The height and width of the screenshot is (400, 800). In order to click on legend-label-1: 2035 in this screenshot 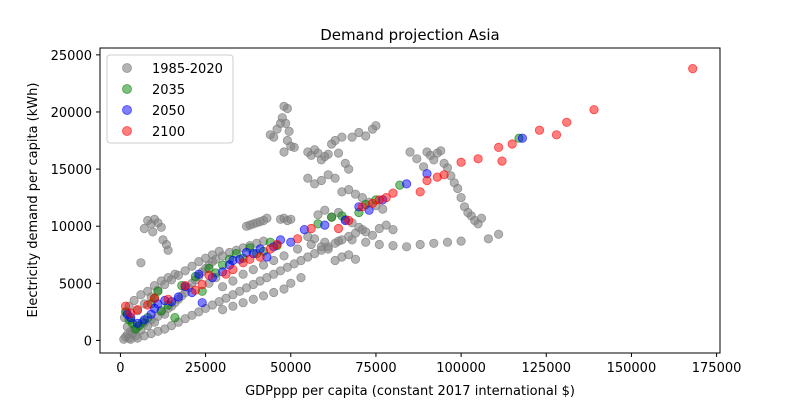, I will do `click(168, 90)`.